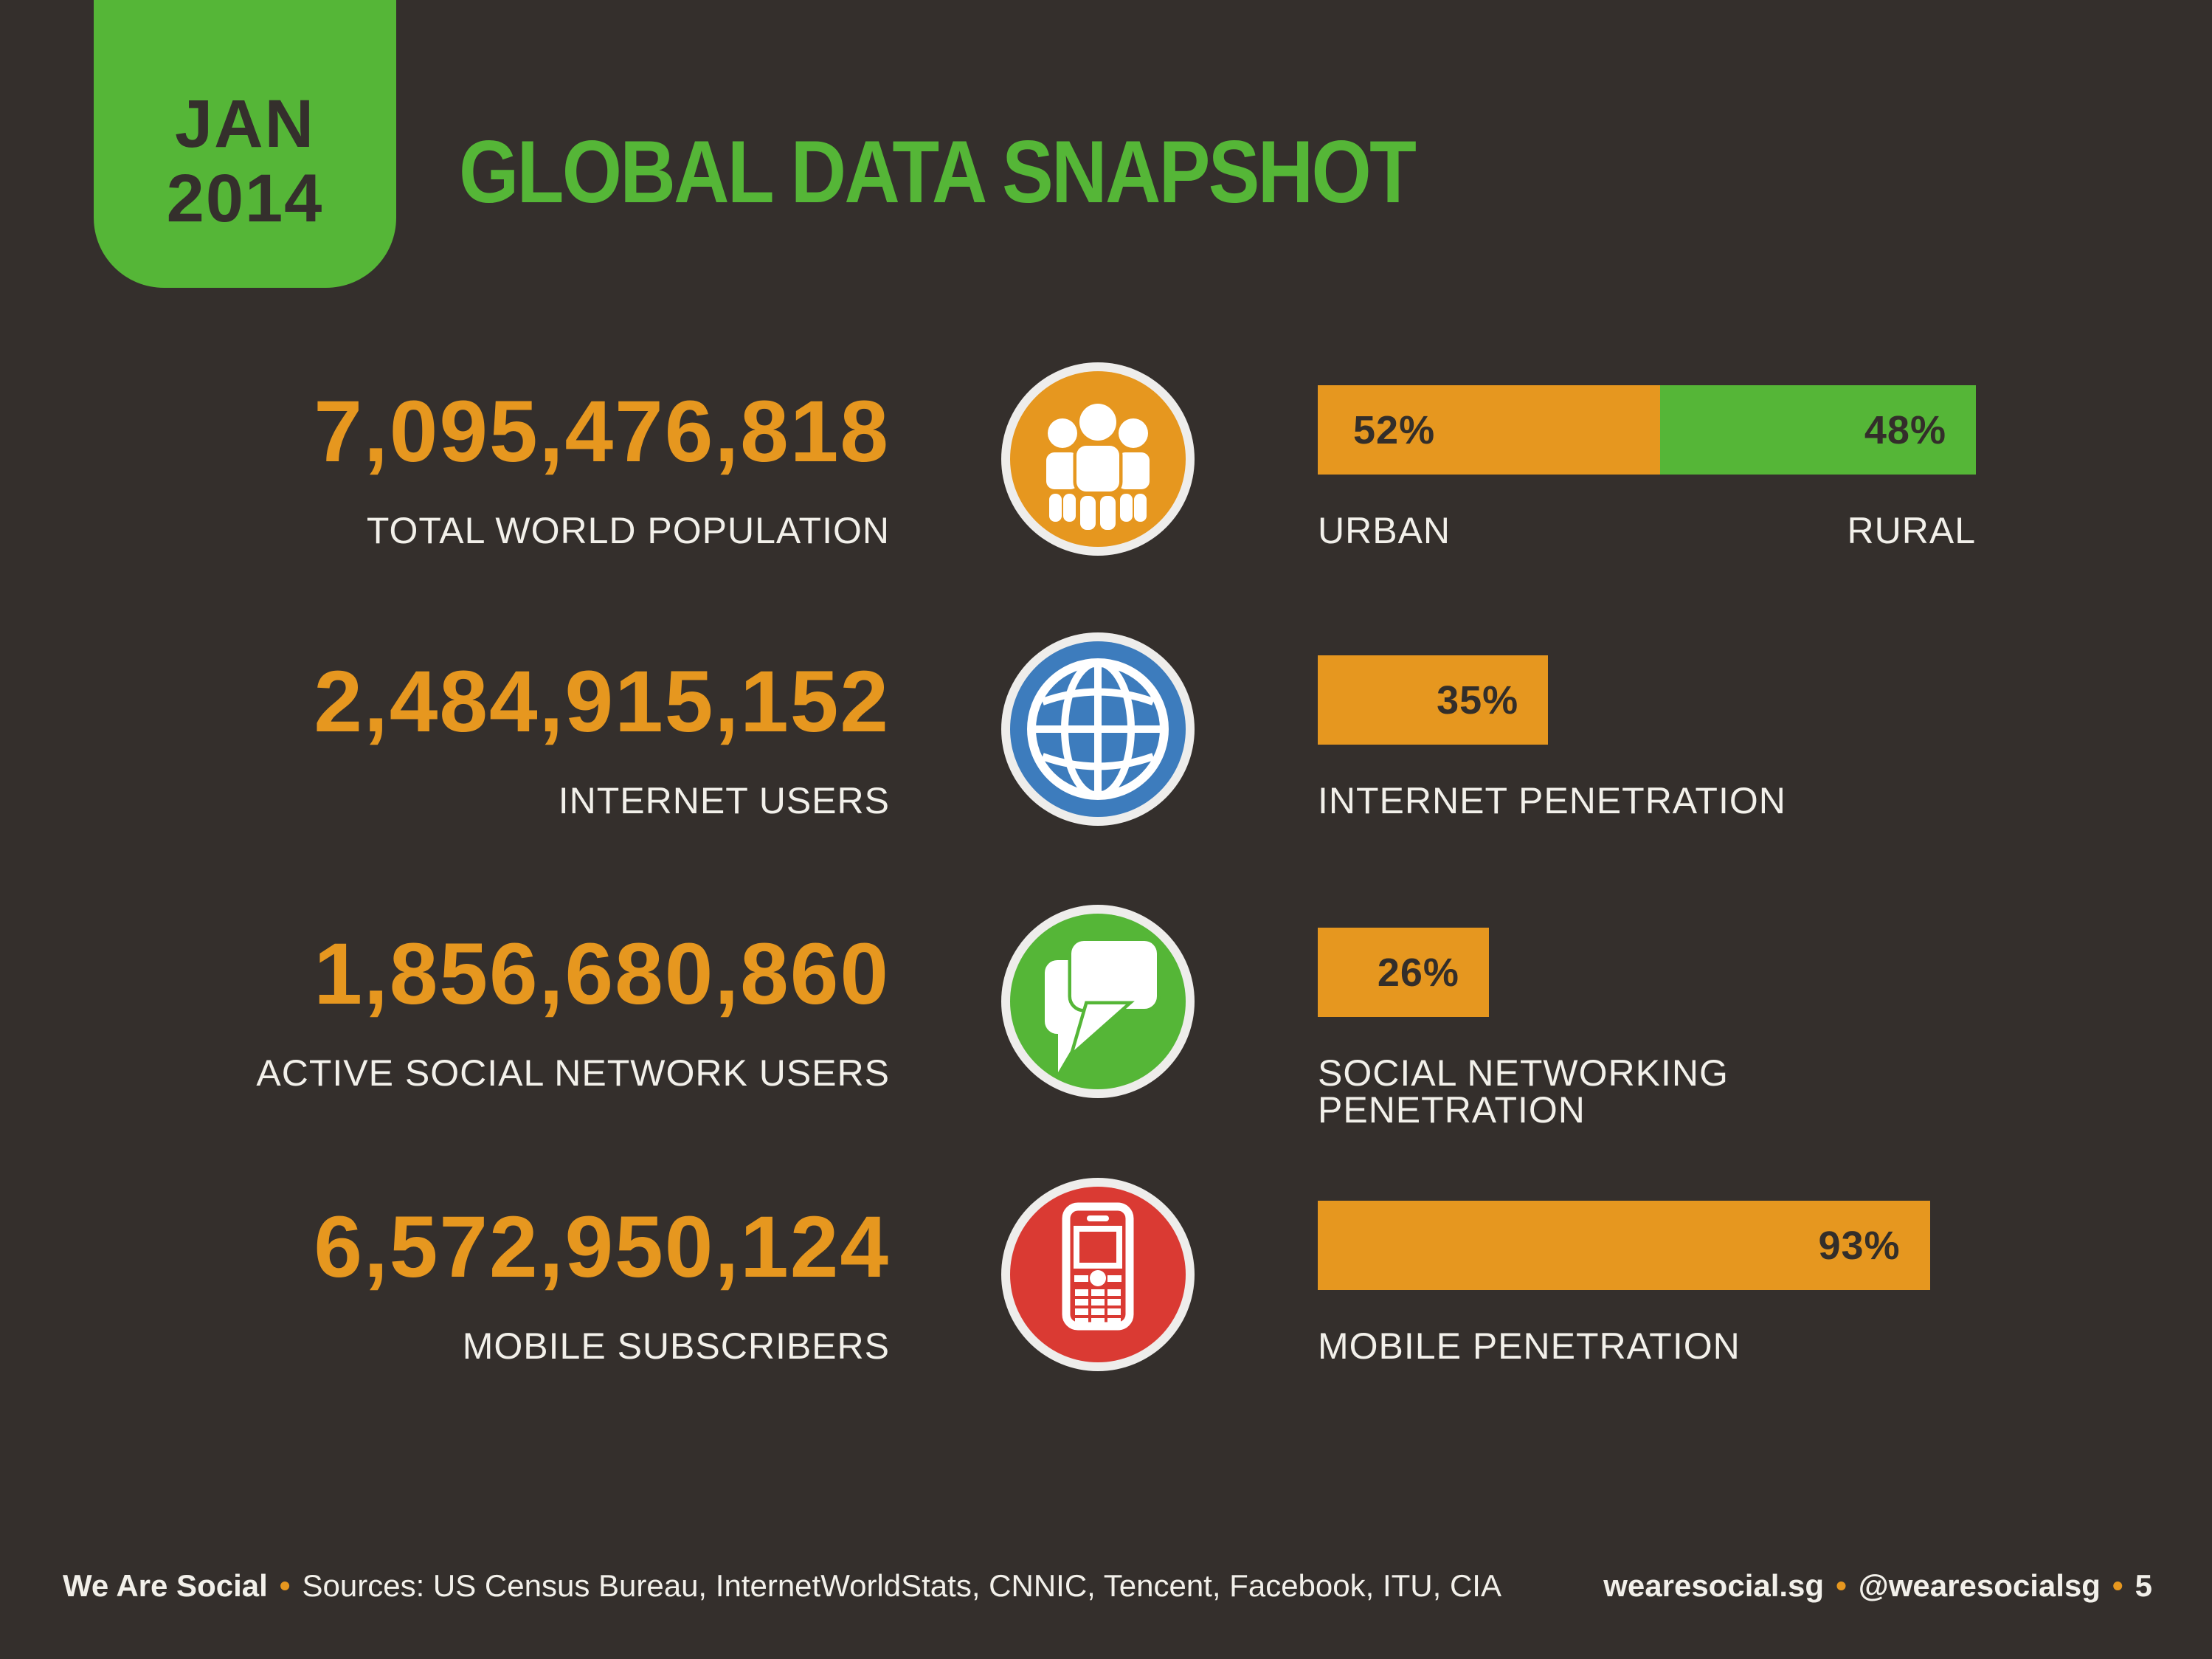  What do you see at coordinates (602, 431) in the screenshot?
I see `stat-value: 7,095,476,818` at bounding box center [602, 431].